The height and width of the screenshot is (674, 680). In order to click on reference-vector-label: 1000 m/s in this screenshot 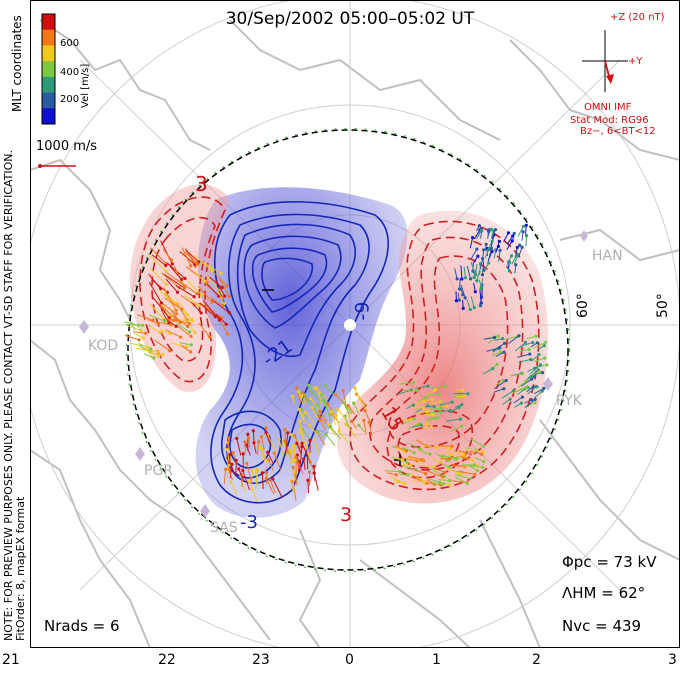, I will do `click(67, 146)`.